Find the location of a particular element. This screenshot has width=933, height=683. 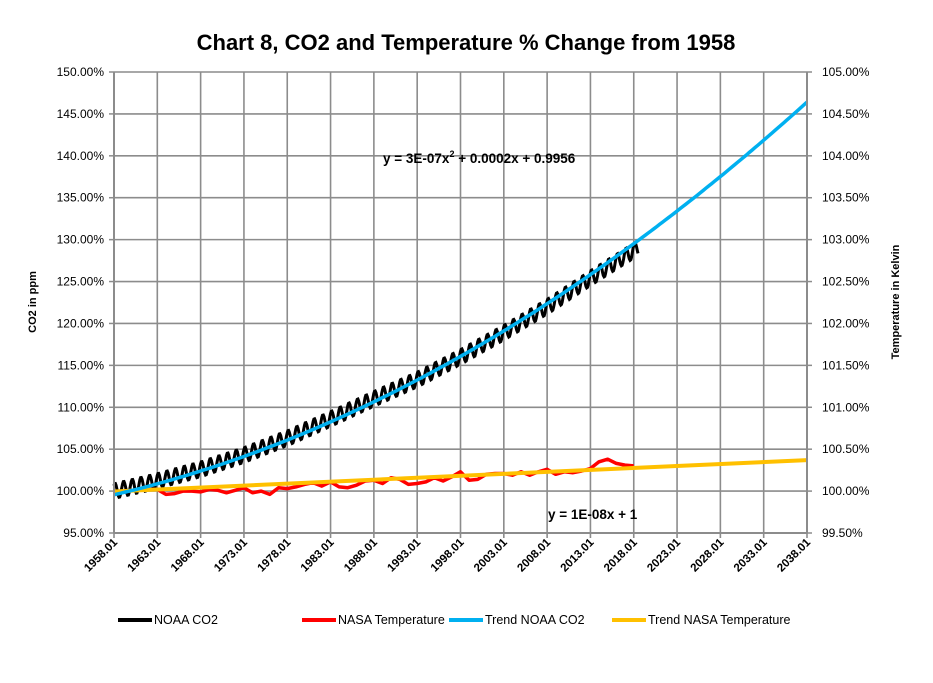

y2-tick-label: 105.00% is located at coordinates (846, 72).